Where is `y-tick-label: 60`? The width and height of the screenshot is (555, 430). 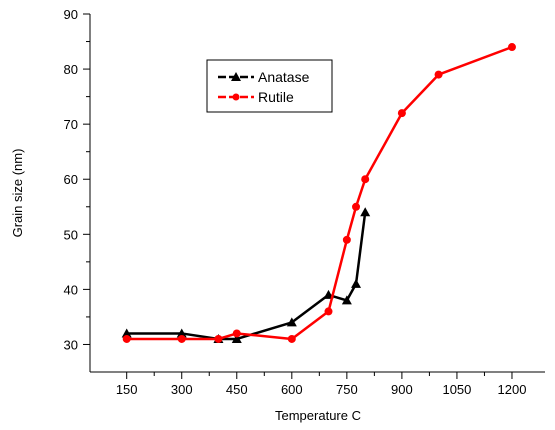 y-tick-label: 60 is located at coordinates (71, 179).